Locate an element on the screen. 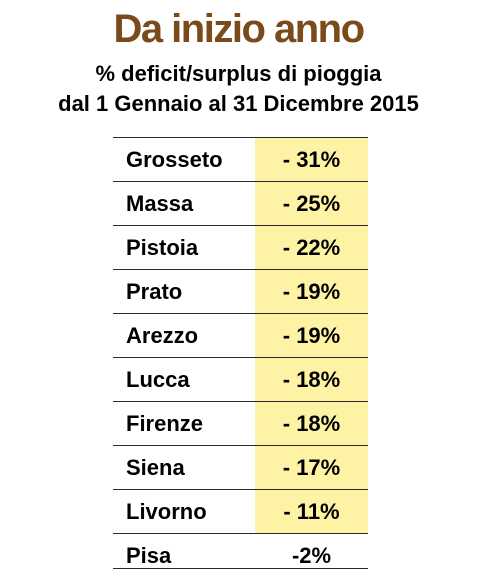  city-label: Firenze is located at coordinates (165, 423).